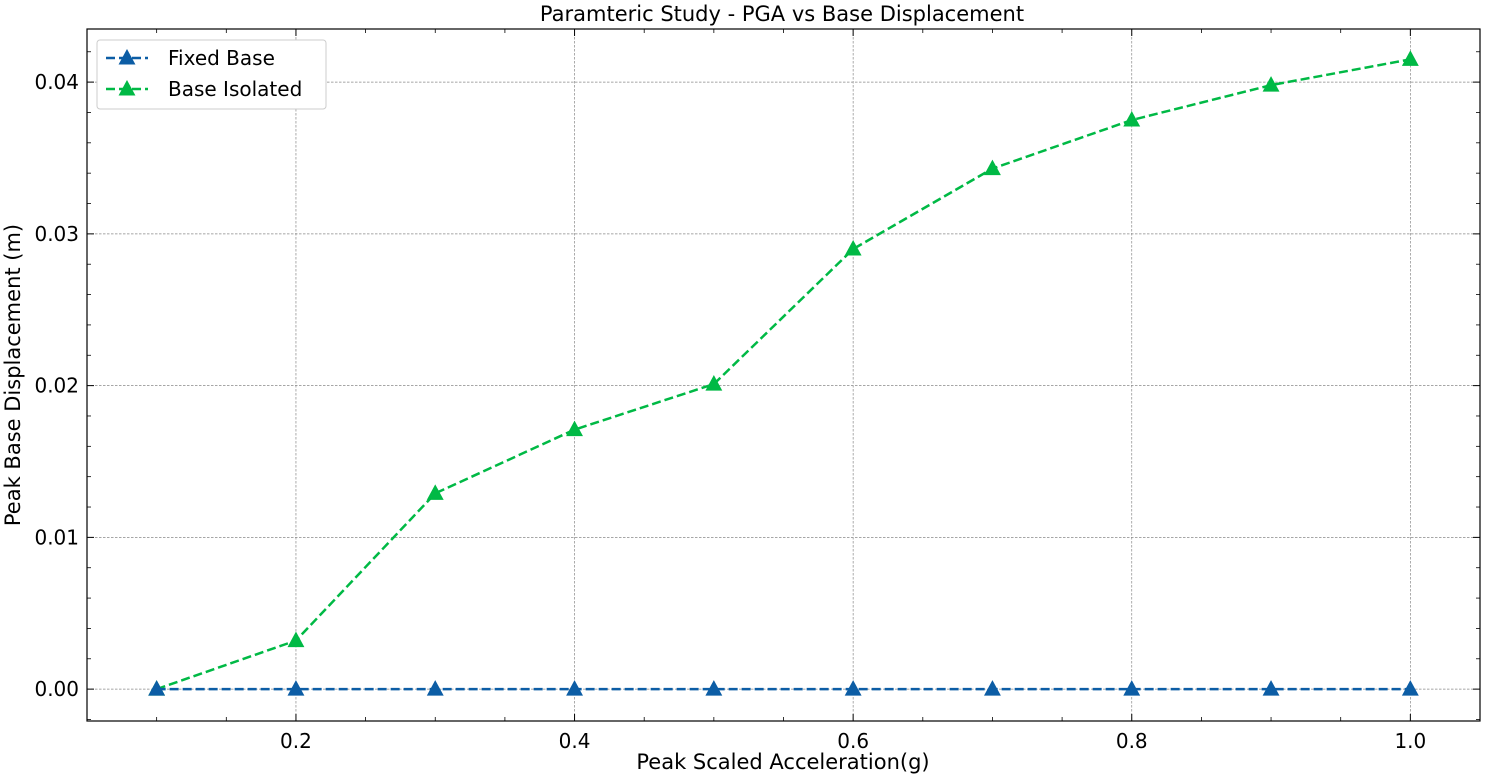 Image resolution: width=1485 pixels, height=781 pixels. I want to click on x-axis-label: Peak Scaled Acceleration(g), so click(782, 762).